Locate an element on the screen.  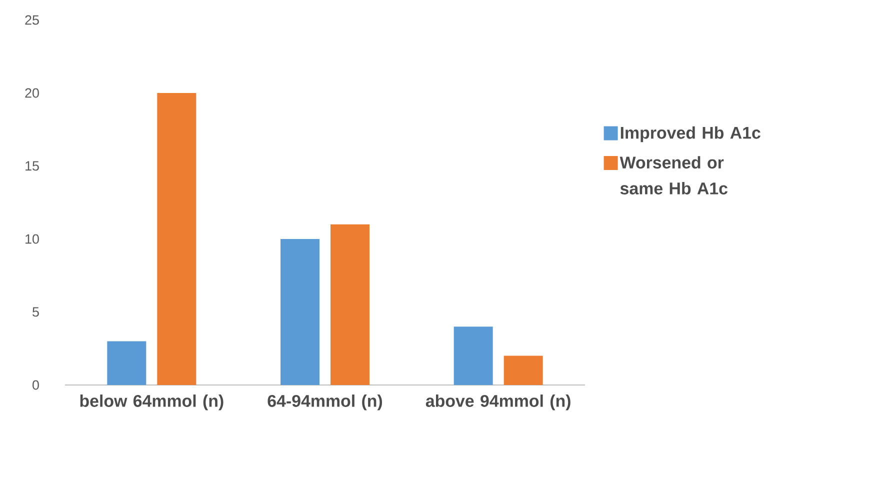
x-tick-label: above 94mmol (n) is located at coordinates (498, 402).